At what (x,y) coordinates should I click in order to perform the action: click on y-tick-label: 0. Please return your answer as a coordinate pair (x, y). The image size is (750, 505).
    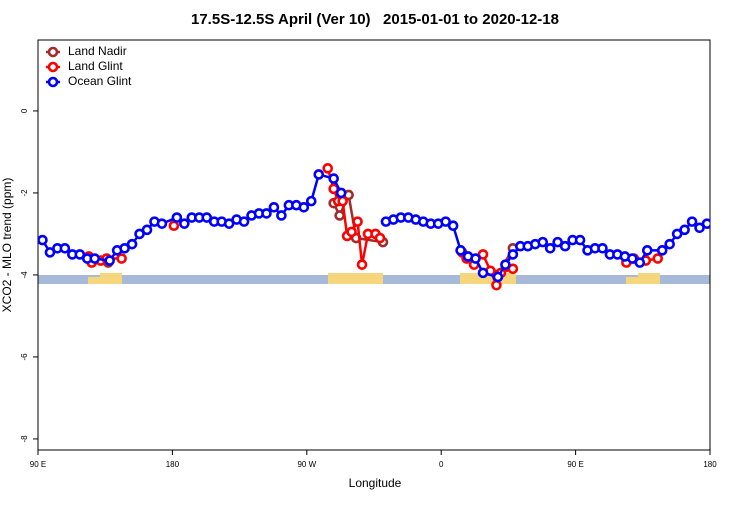
    Looking at the image, I should click on (24, 110).